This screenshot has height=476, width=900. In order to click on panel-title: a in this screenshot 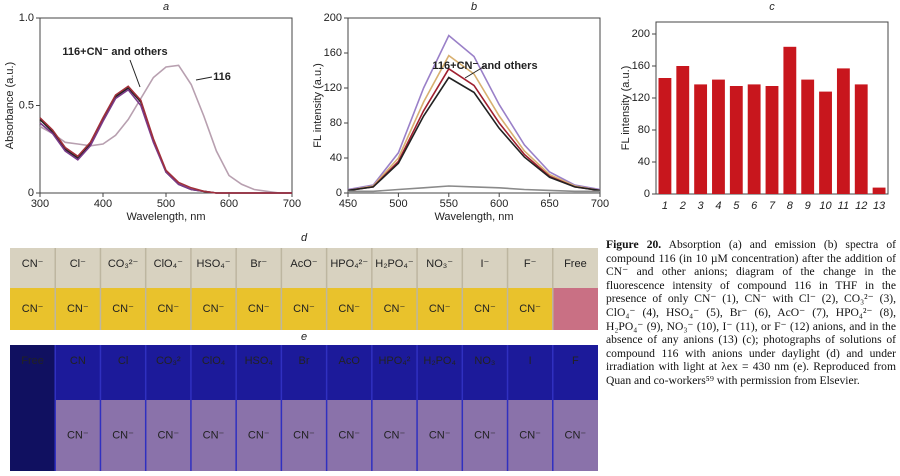, I will do `click(166, 7)`.